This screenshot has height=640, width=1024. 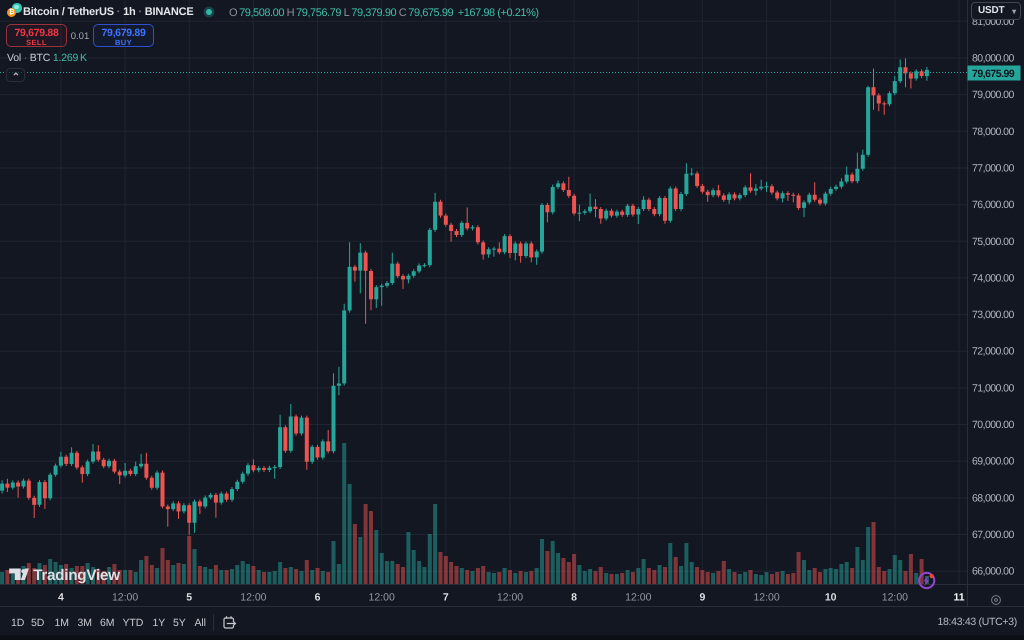 What do you see at coordinates (993, 205) in the screenshot?
I see `svg-text: 76,000.00` at bounding box center [993, 205].